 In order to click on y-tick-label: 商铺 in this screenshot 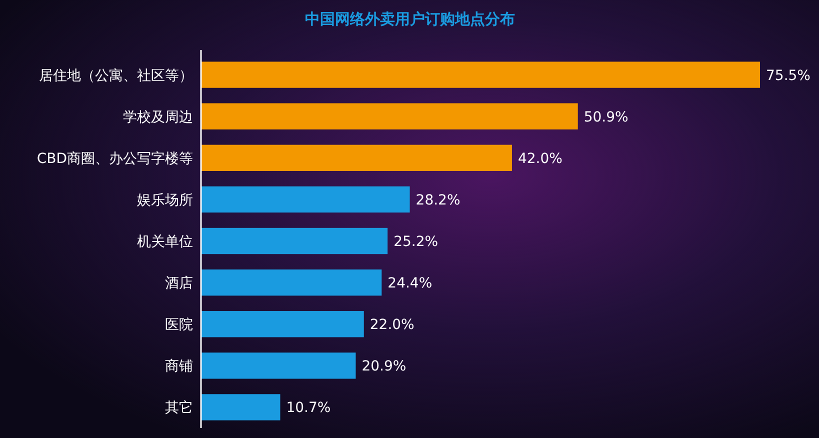, I will do `click(179, 366)`.